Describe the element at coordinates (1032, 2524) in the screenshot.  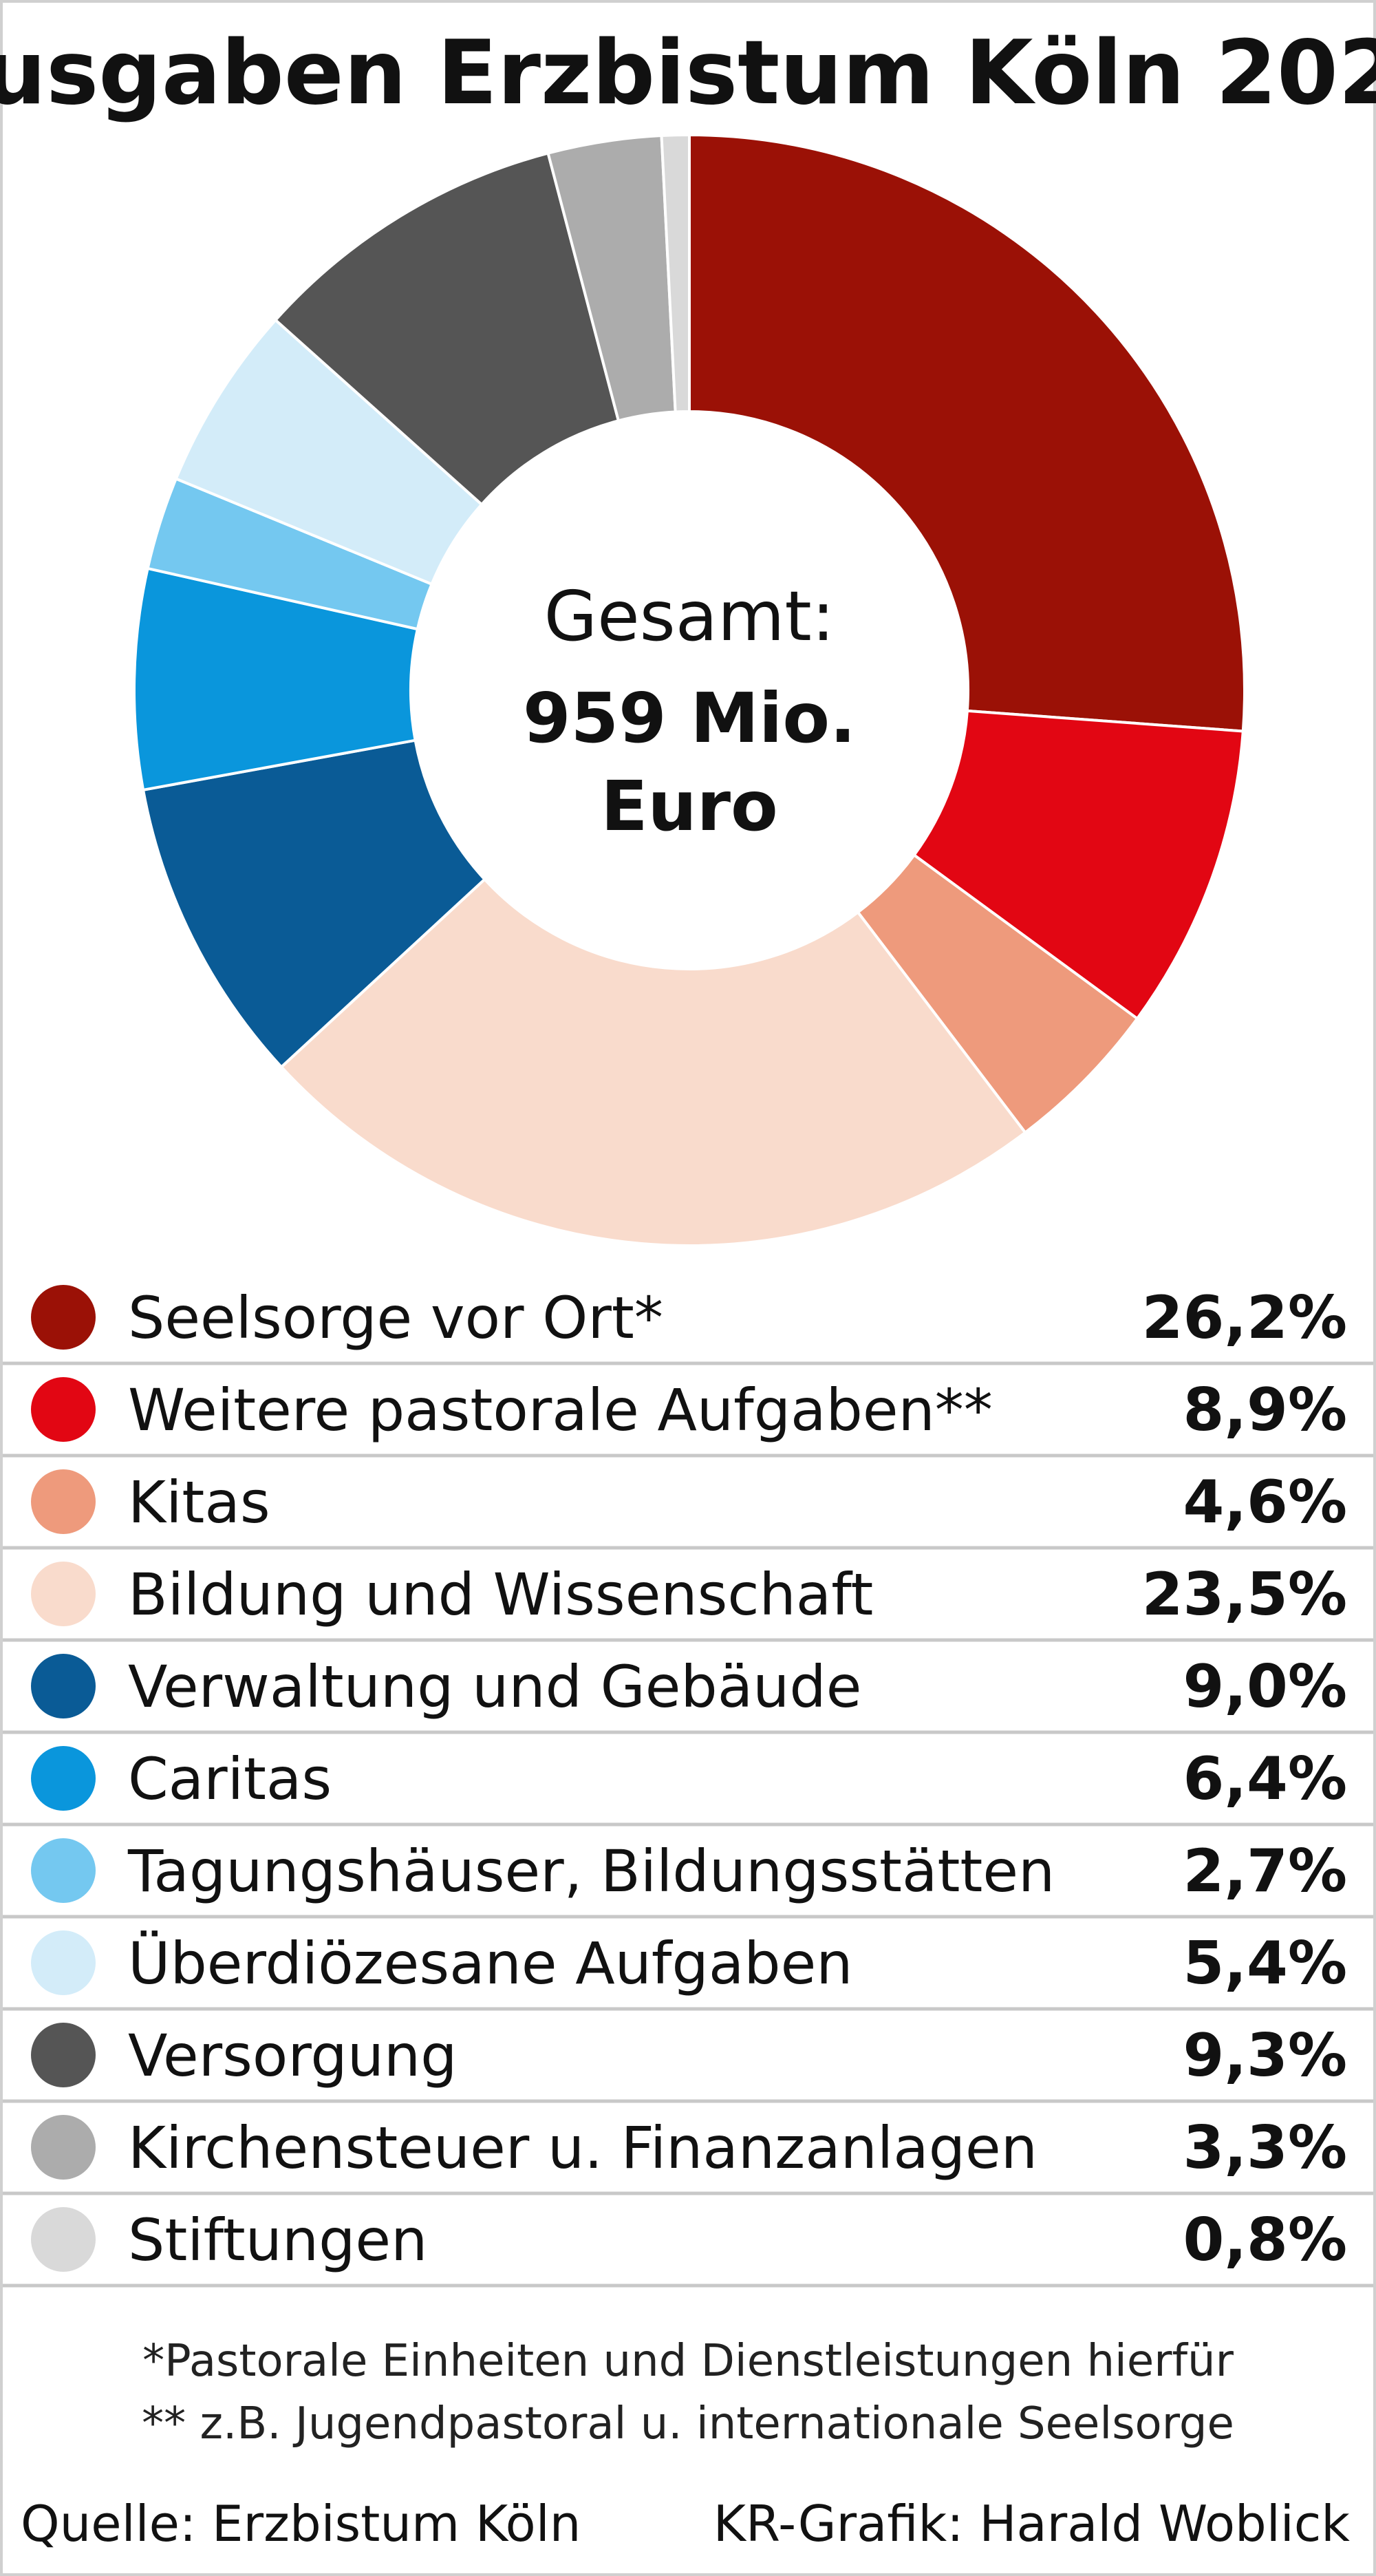
I see `credit-label: KR-Grafik: Harald Woblick` at that location.